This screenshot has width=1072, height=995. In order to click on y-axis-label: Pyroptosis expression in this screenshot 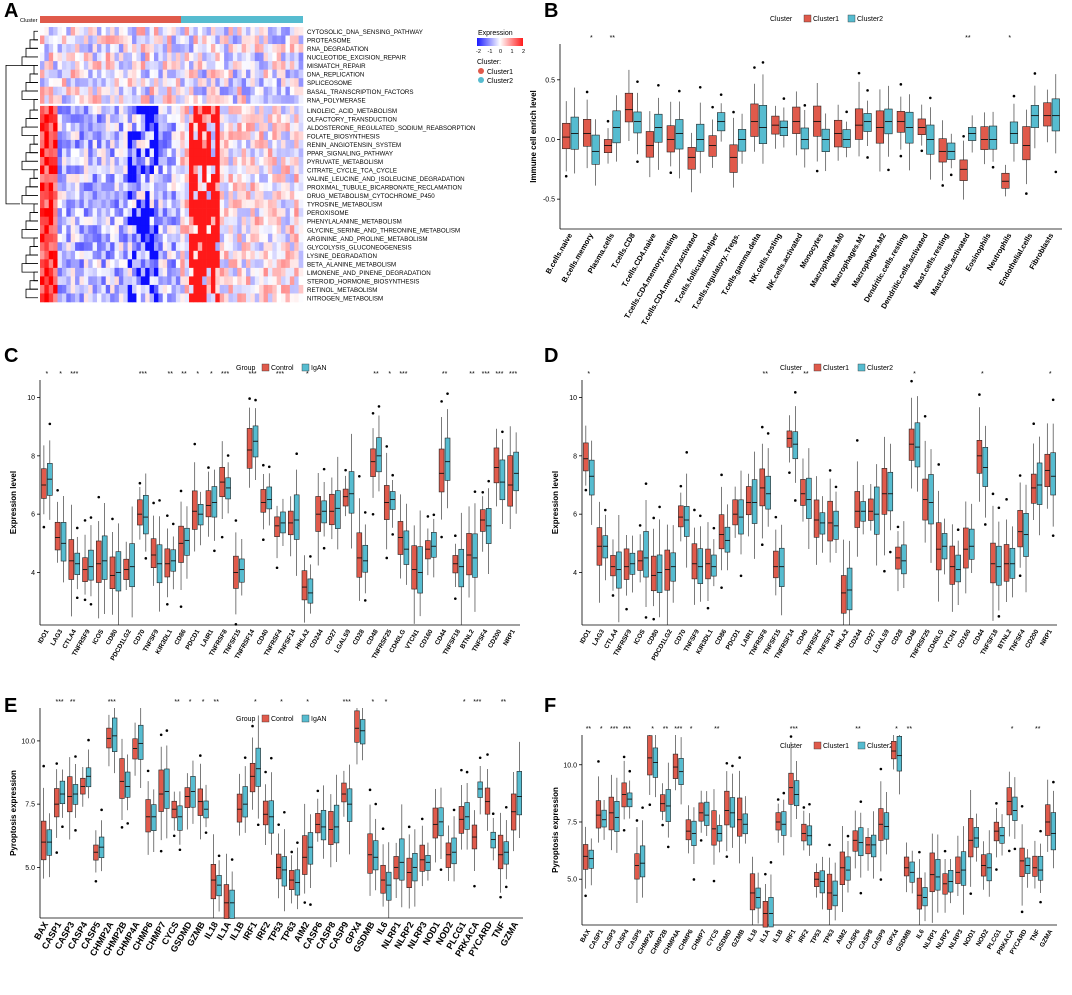, I will do `click(555, 830)`.